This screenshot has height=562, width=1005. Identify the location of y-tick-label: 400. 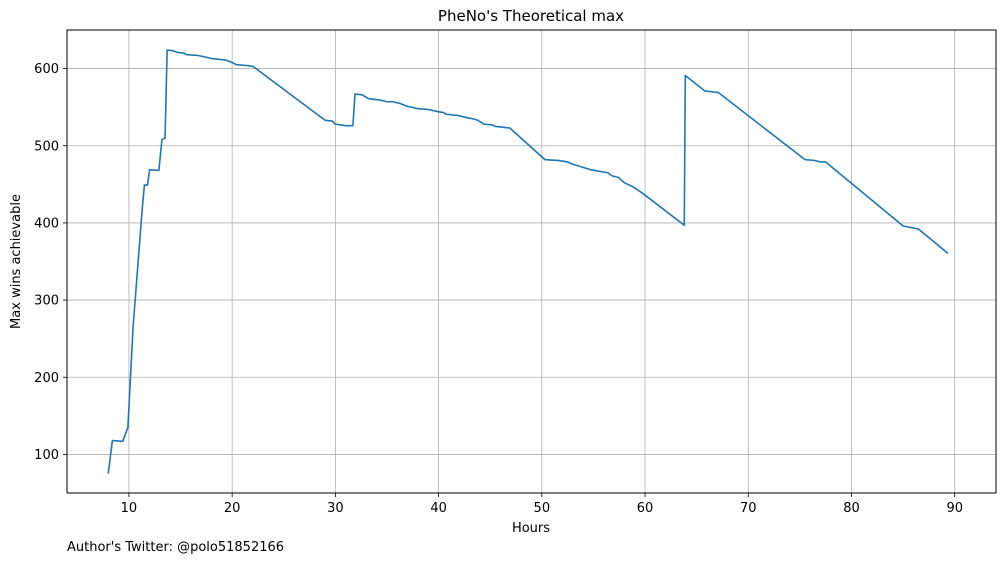
(46, 223).